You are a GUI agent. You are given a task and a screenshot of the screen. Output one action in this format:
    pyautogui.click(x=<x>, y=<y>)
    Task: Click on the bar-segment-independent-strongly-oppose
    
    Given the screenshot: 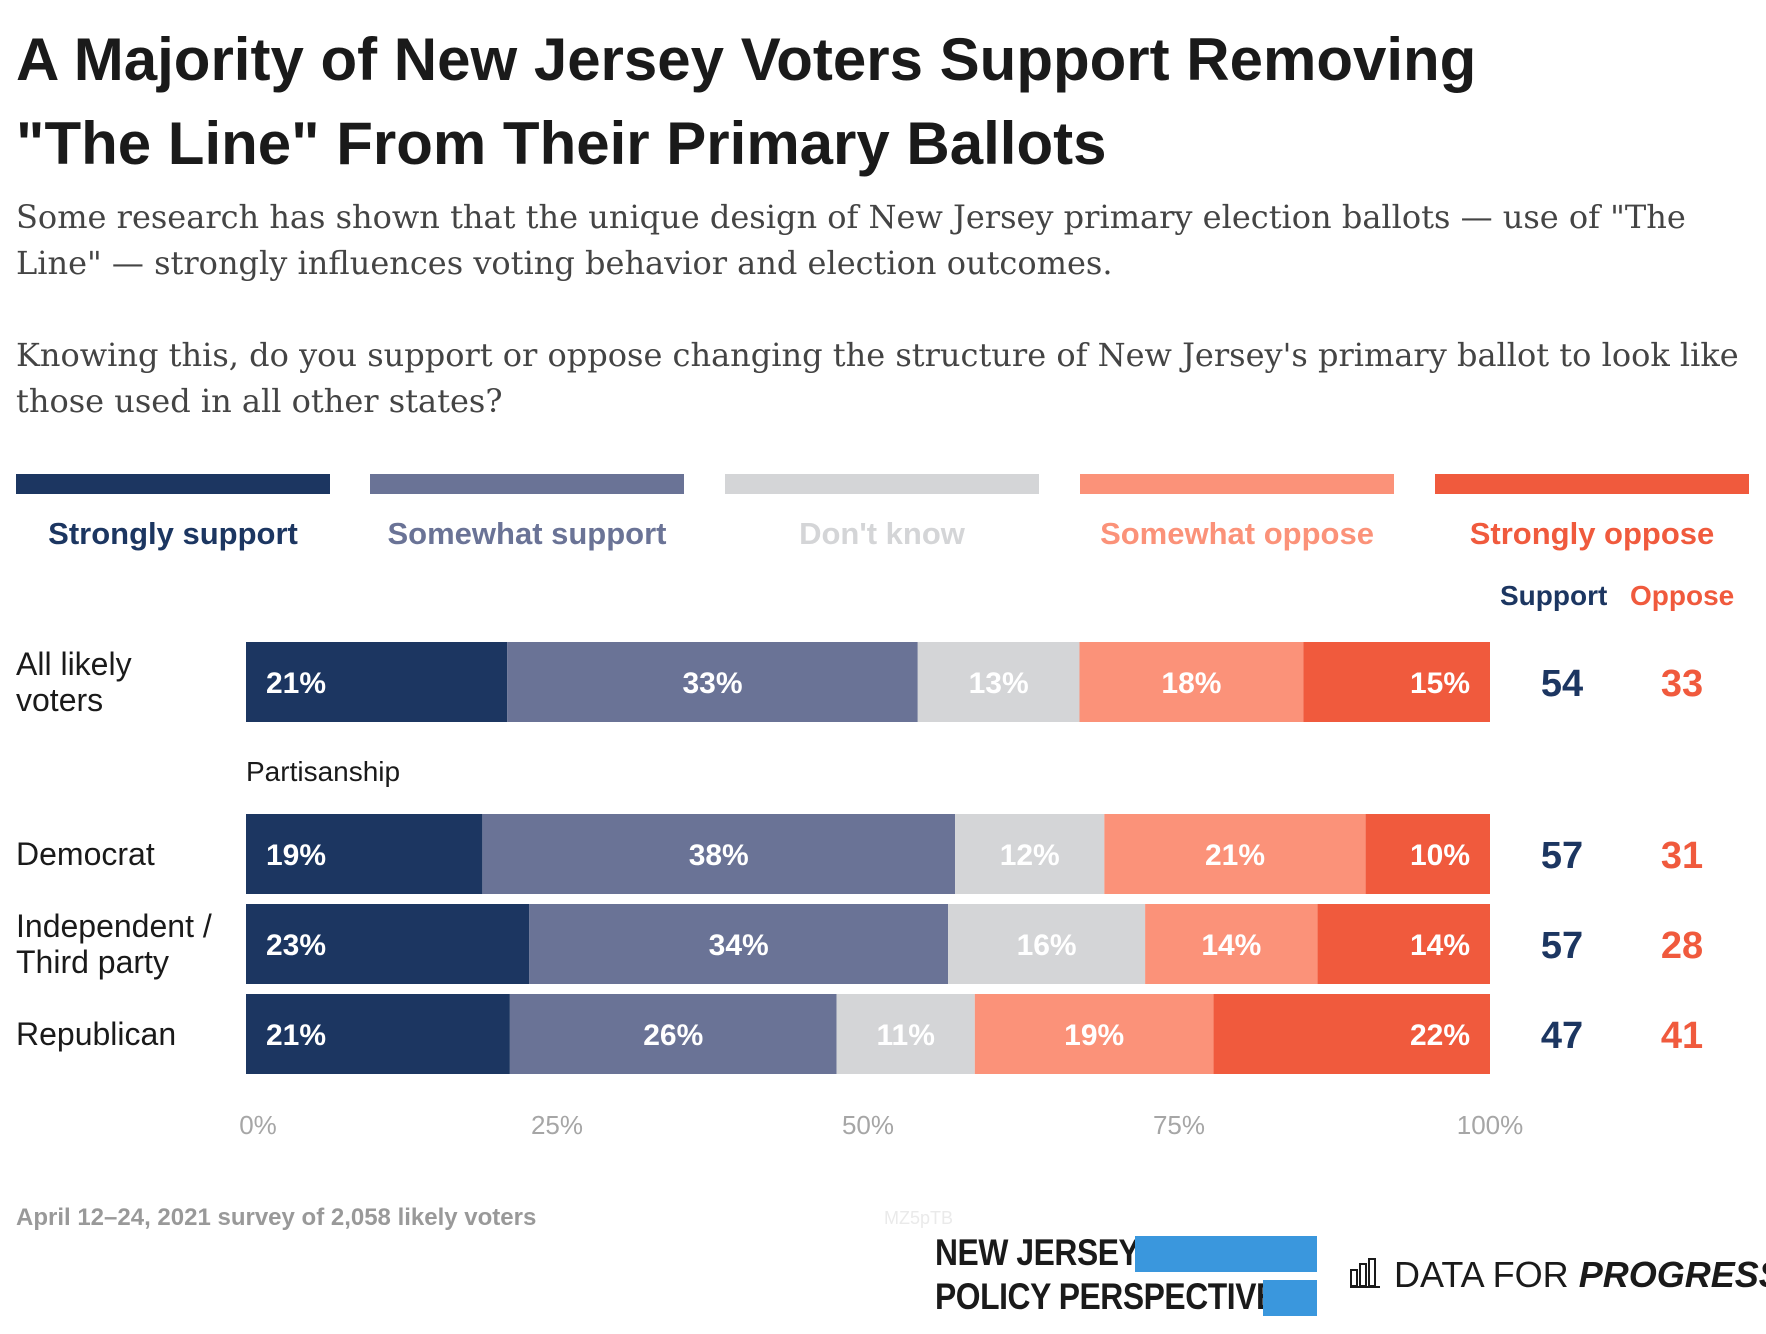 What is the action you would take?
    pyautogui.click(x=1403, y=944)
    